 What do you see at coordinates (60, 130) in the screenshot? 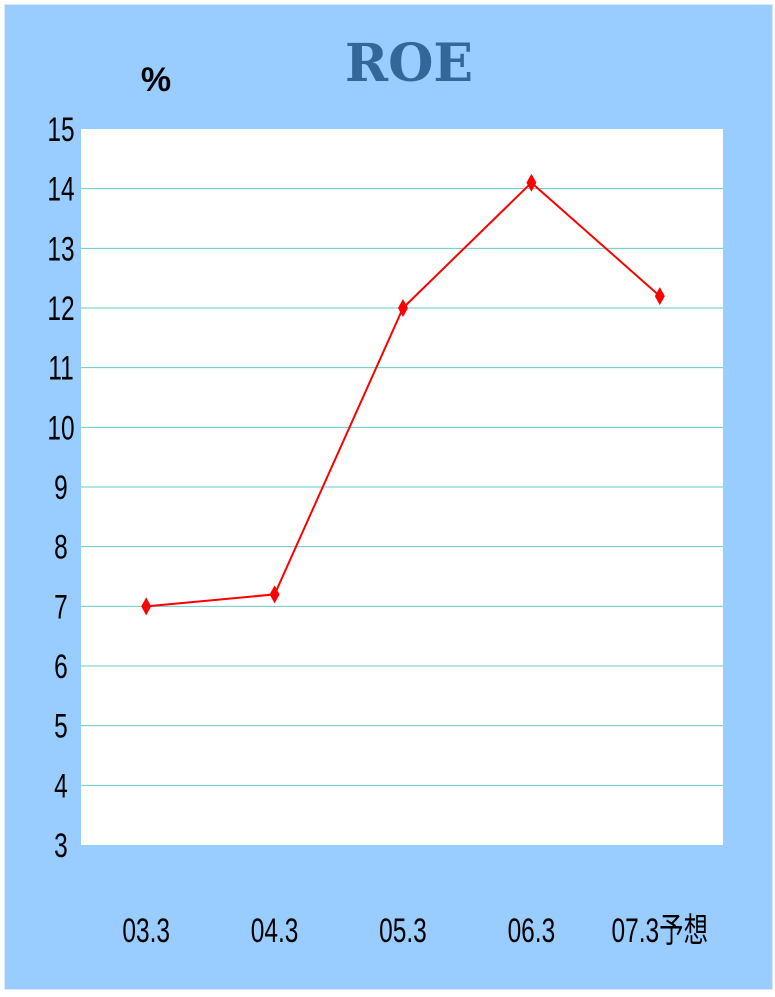
I see `y-tick-label: 15` at bounding box center [60, 130].